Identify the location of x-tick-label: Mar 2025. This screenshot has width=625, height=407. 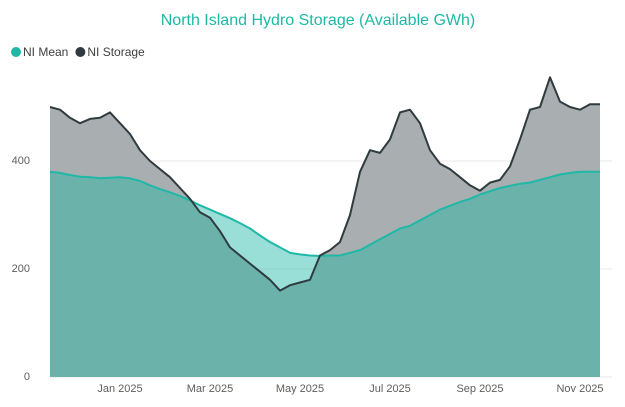
(210, 389).